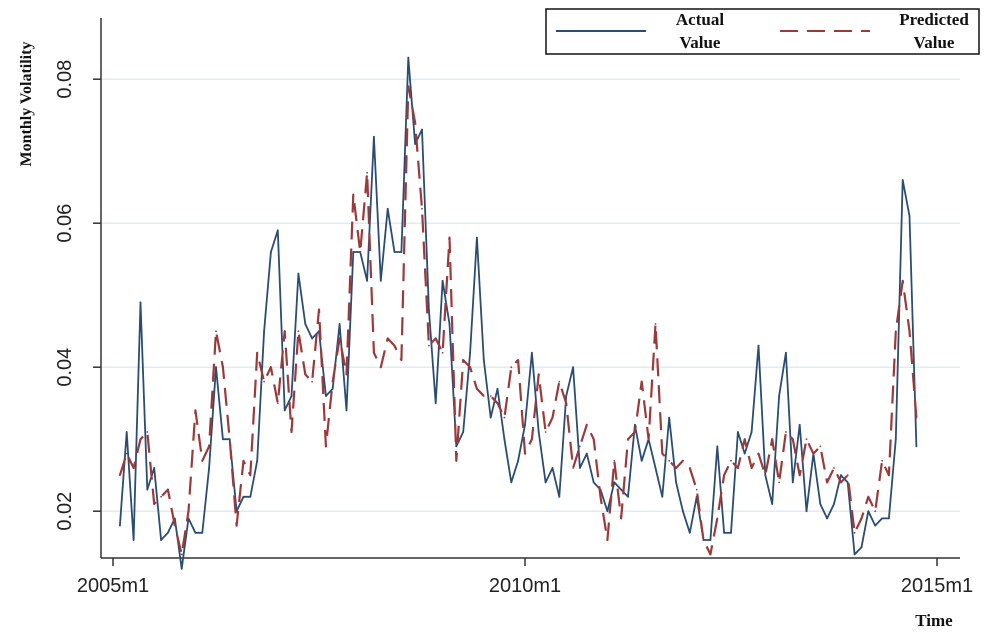 The height and width of the screenshot is (638, 989). Describe the element at coordinates (77, 295) in the screenshot. I see `y-ticks: 0.02 0.04 0.06 0.08` at that location.